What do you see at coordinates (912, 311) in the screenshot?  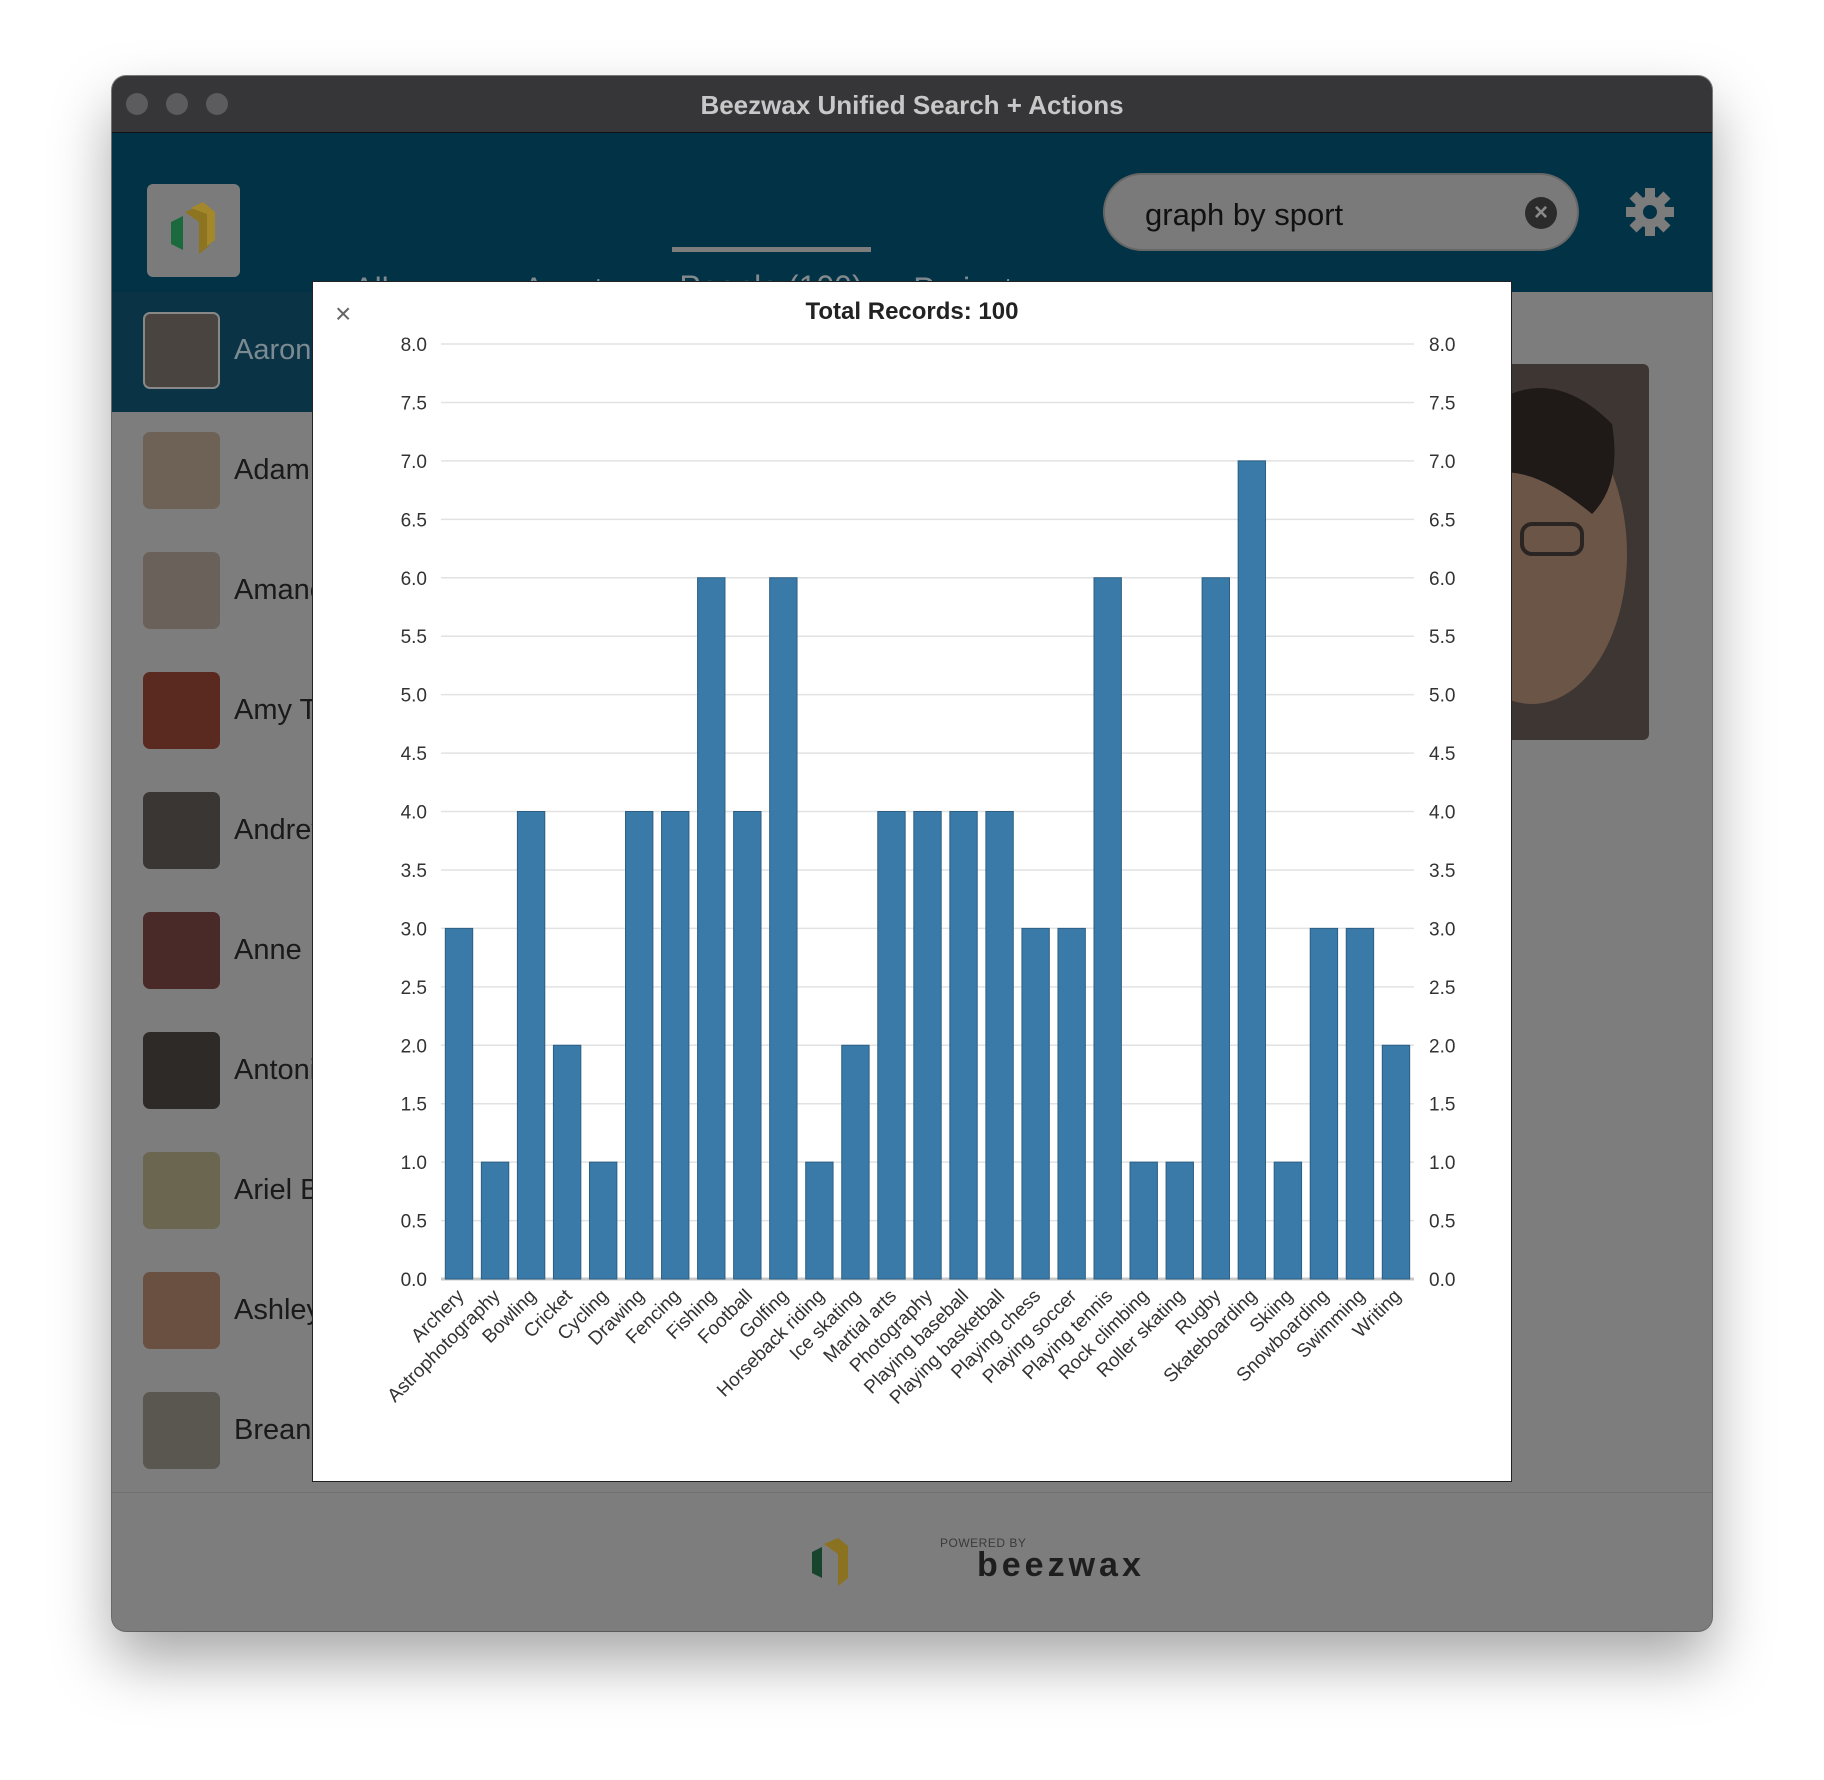 I see `chart-title: Total Records: 100` at bounding box center [912, 311].